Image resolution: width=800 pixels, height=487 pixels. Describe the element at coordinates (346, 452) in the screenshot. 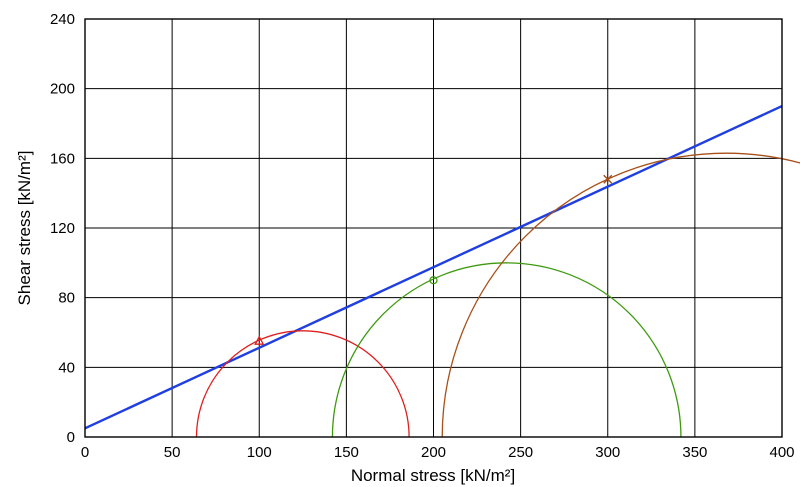

I see `x-tick-label: 150` at that location.